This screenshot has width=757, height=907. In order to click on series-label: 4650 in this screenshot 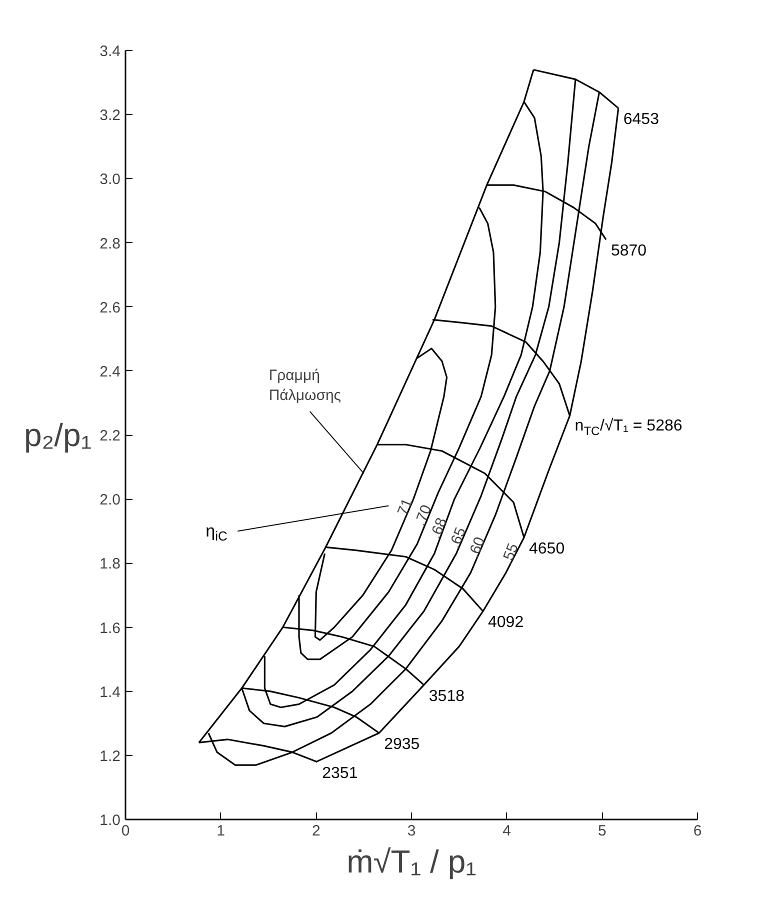, I will do `click(546, 549)`.